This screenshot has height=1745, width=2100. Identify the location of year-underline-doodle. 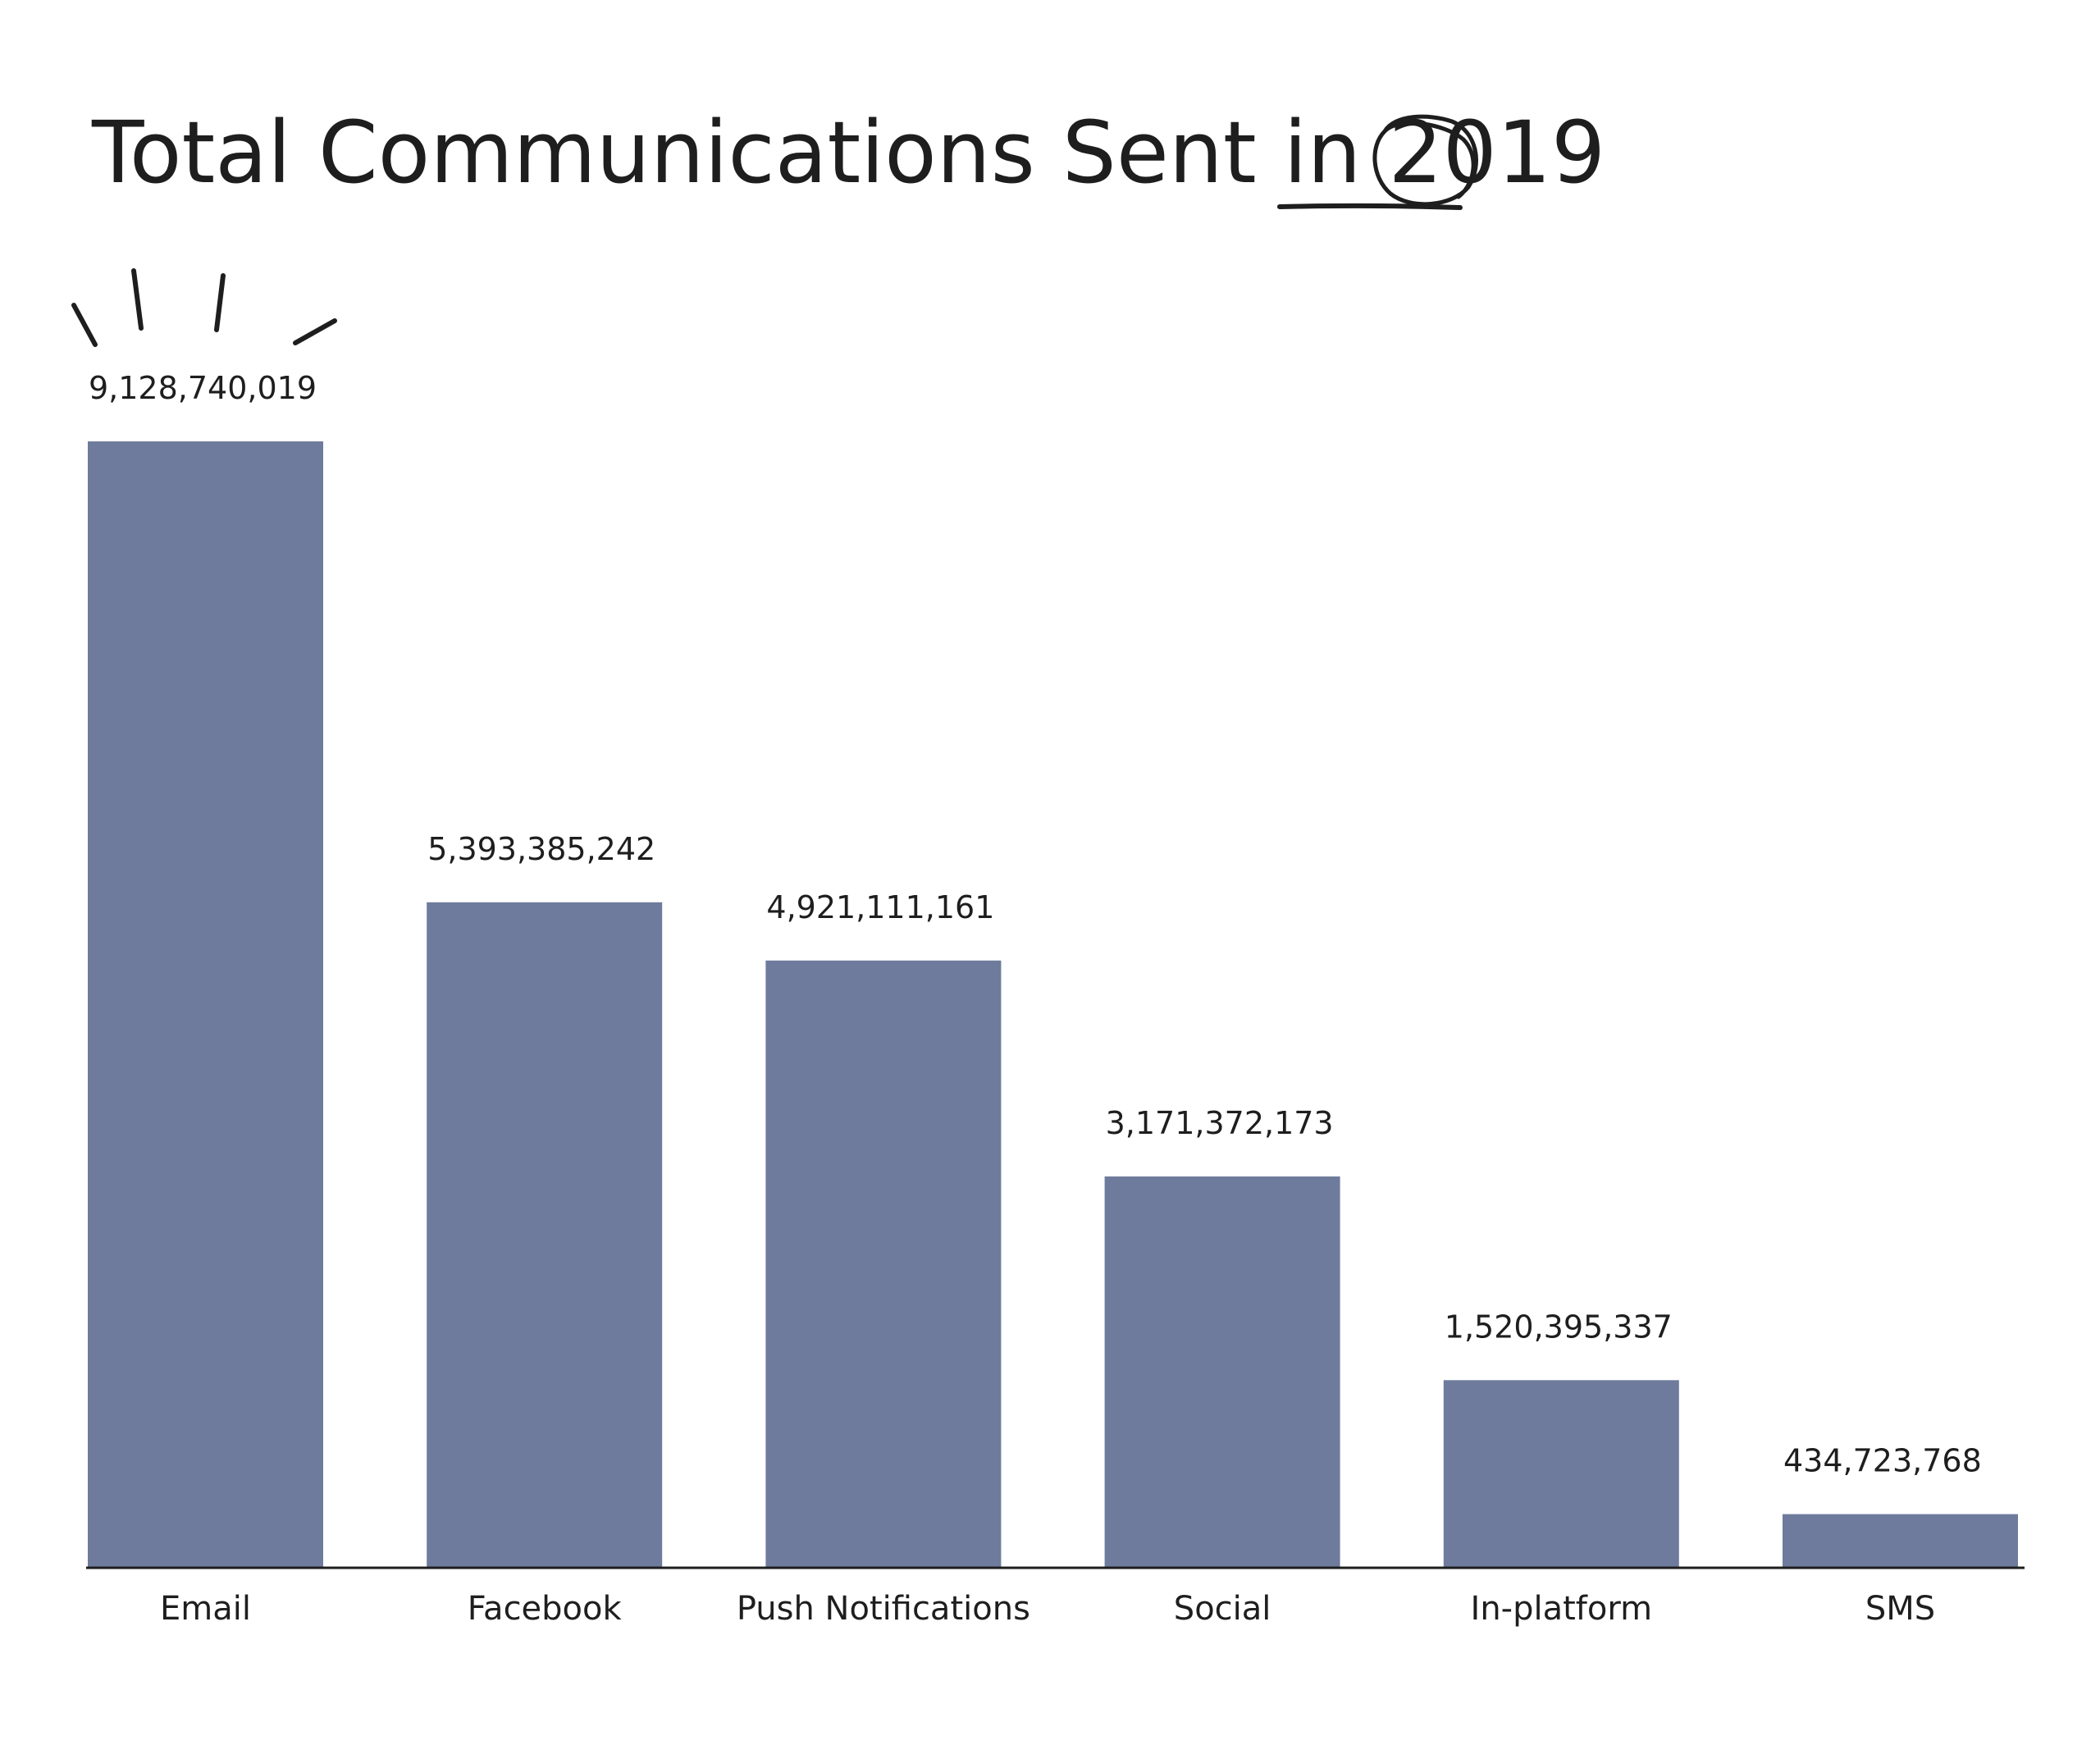
(1370, 206).